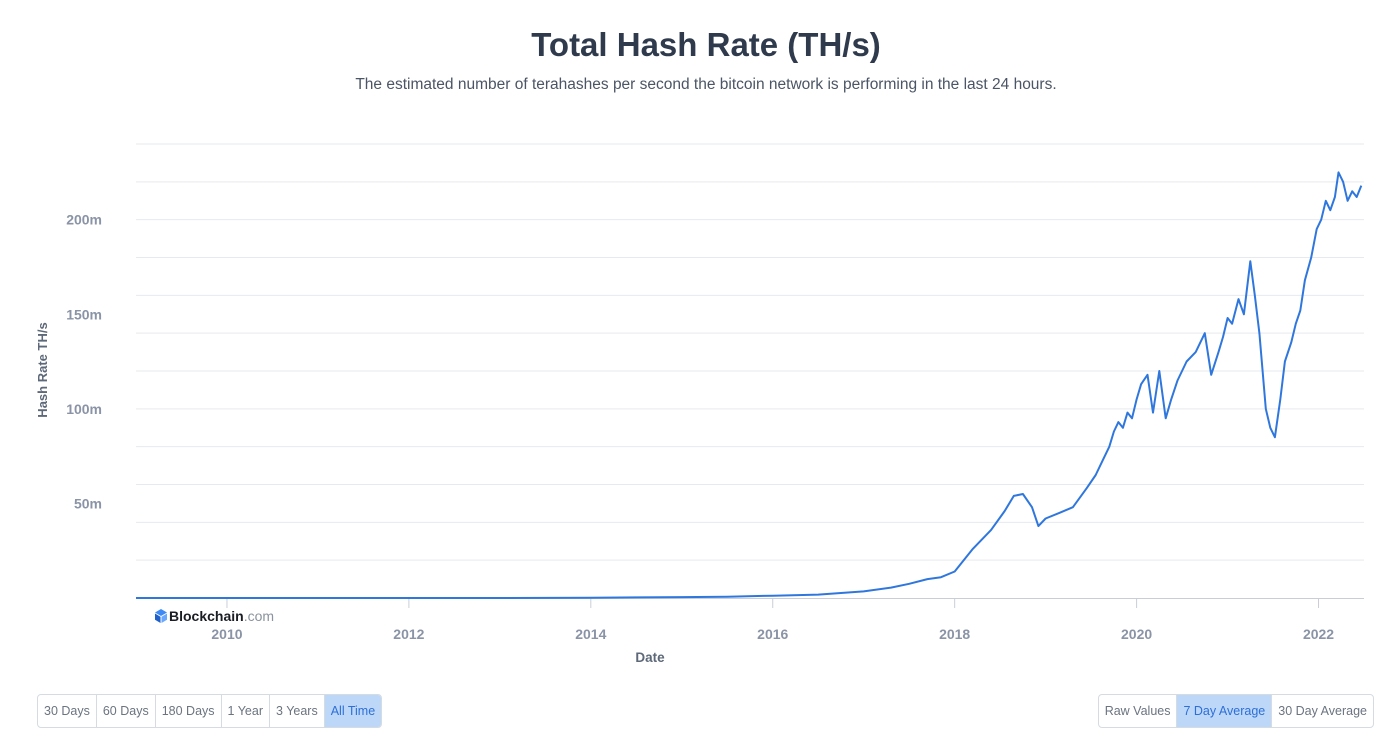 The height and width of the screenshot is (737, 1392). What do you see at coordinates (954, 634) in the screenshot?
I see `x-tick-label: 2018` at bounding box center [954, 634].